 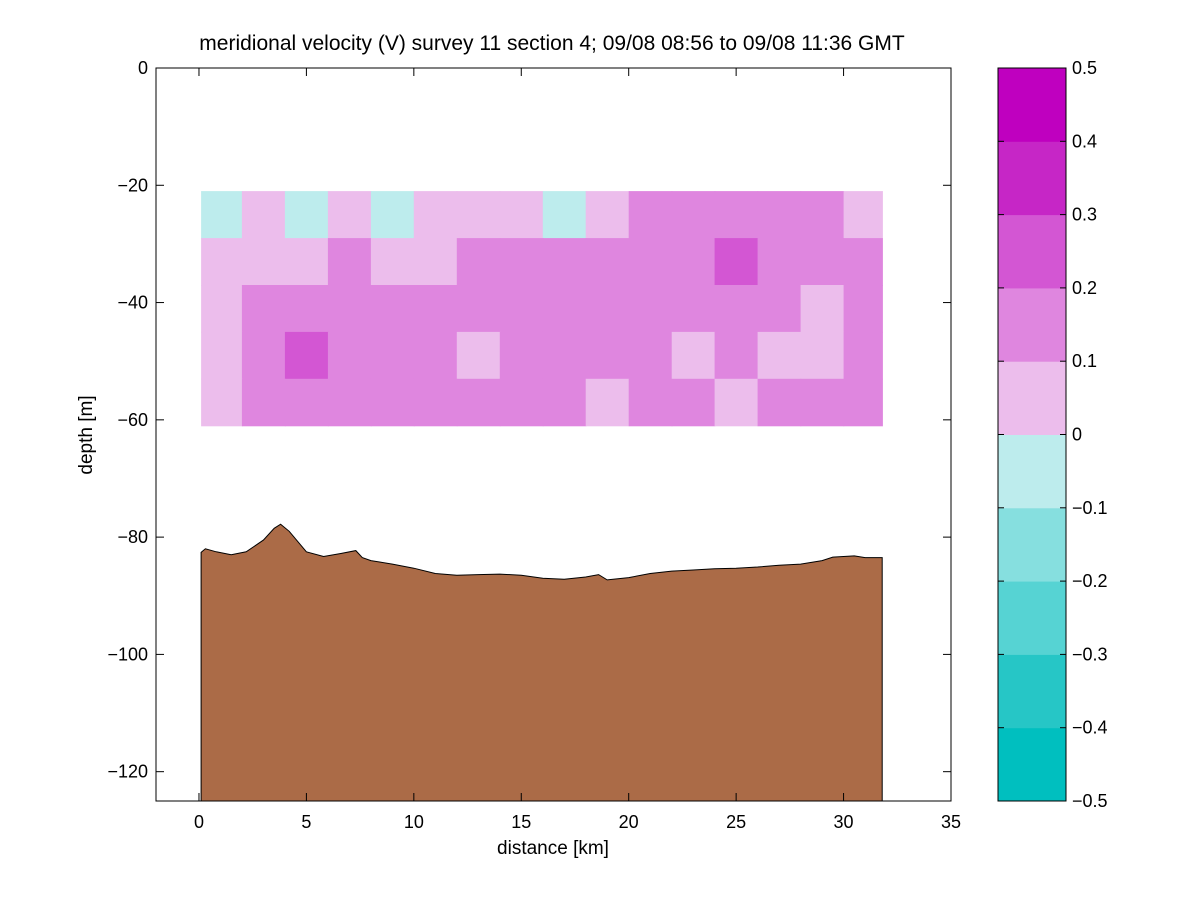 What do you see at coordinates (306, 822) in the screenshot?
I see `x-tick-label: 5` at bounding box center [306, 822].